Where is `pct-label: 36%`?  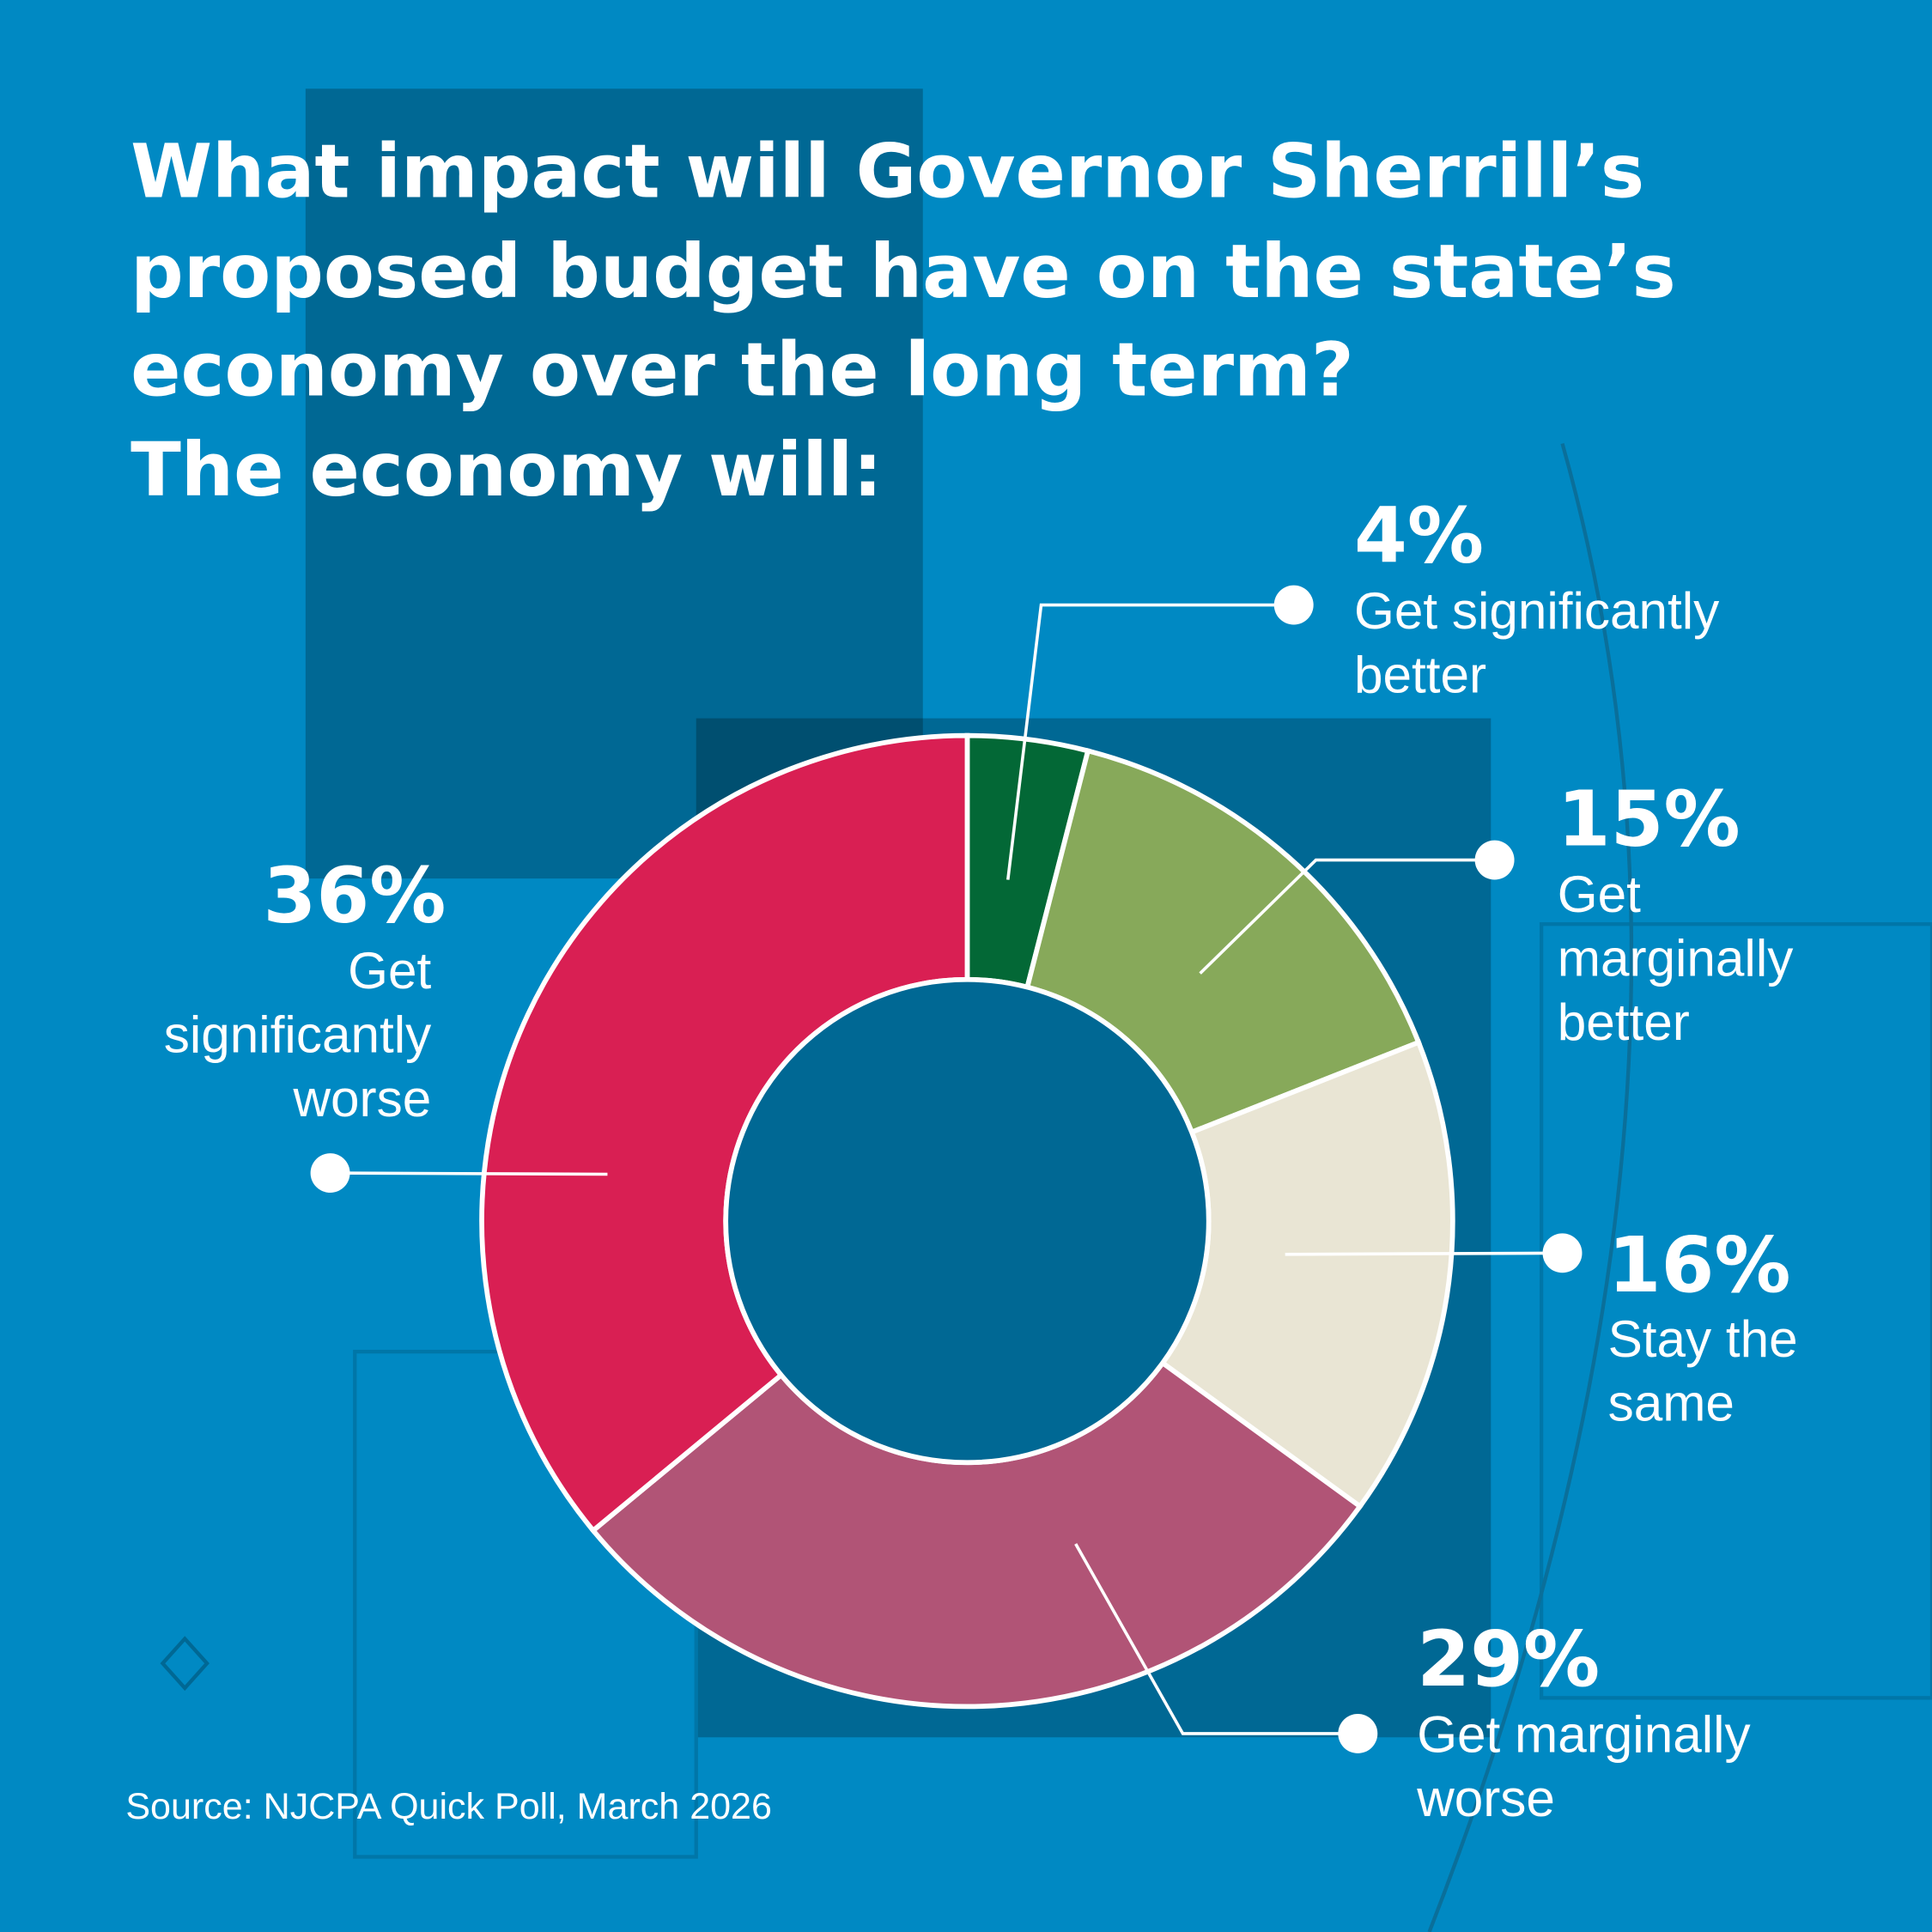
pct-label: 36% is located at coordinates (355, 895).